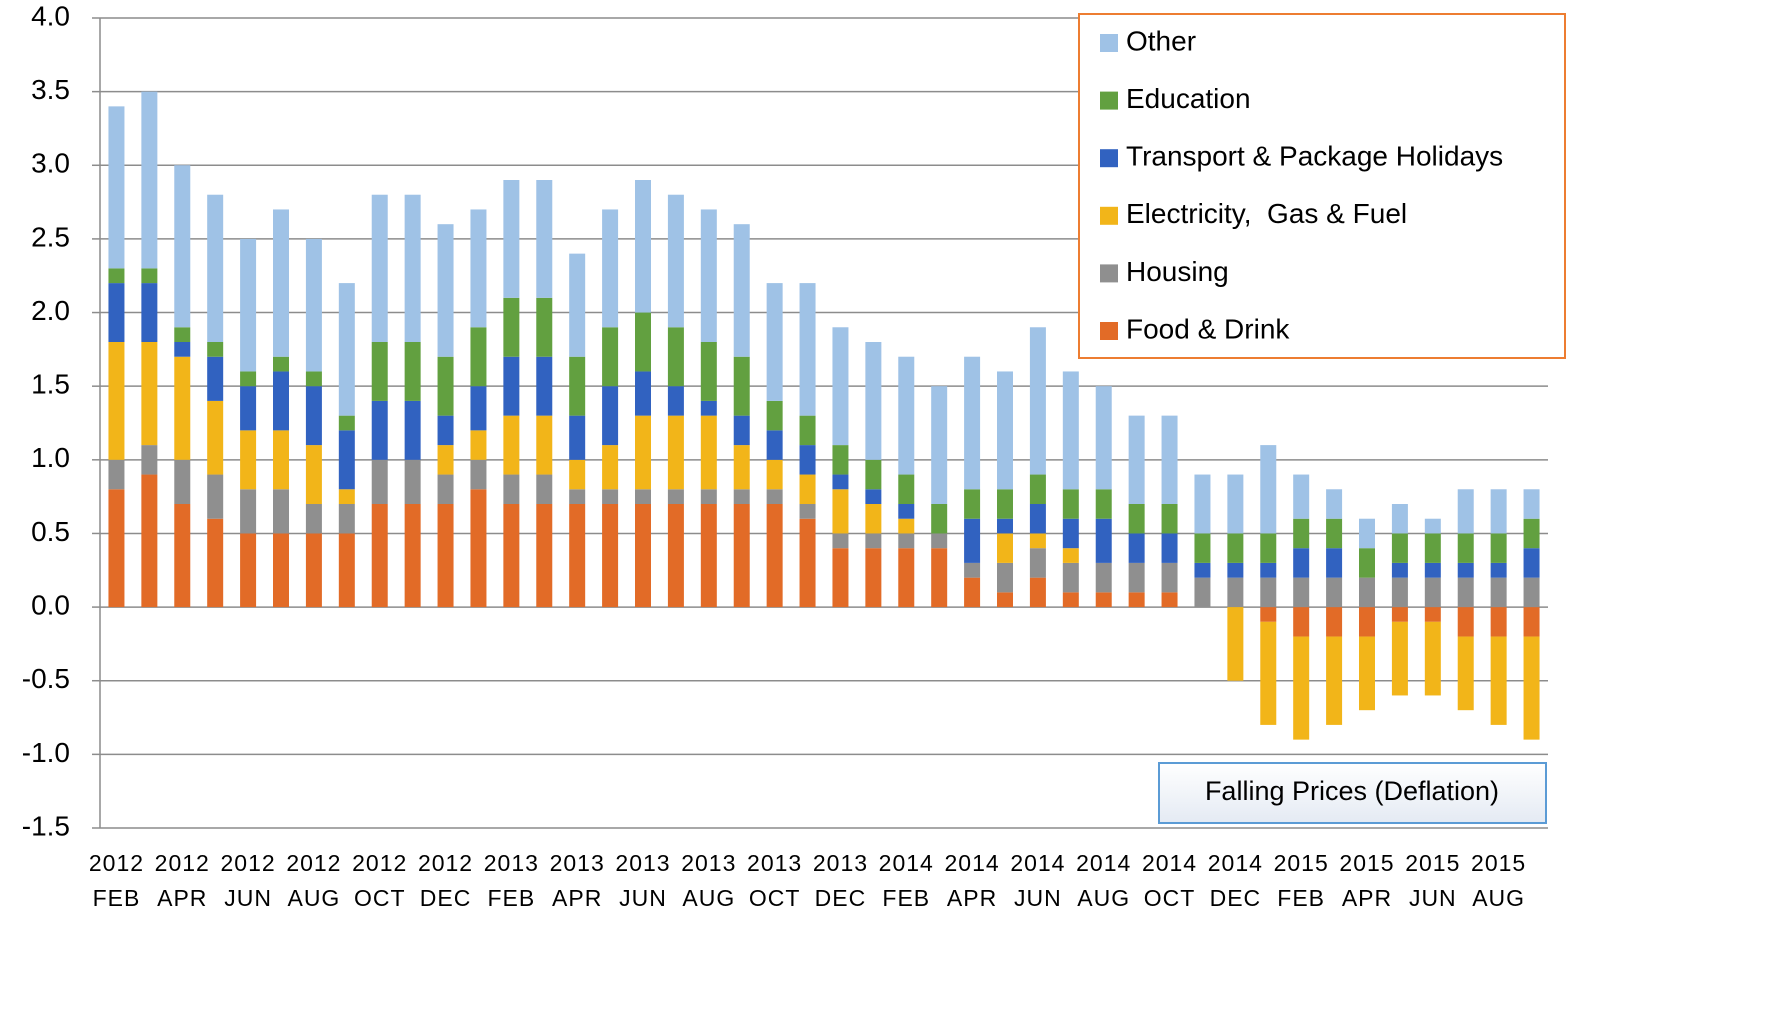 This screenshot has width=1774, height=1031. Describe the element at coordinates (1433, 880) in the screenshot. I see `x-tick-label: 2015 JUN` at that location.